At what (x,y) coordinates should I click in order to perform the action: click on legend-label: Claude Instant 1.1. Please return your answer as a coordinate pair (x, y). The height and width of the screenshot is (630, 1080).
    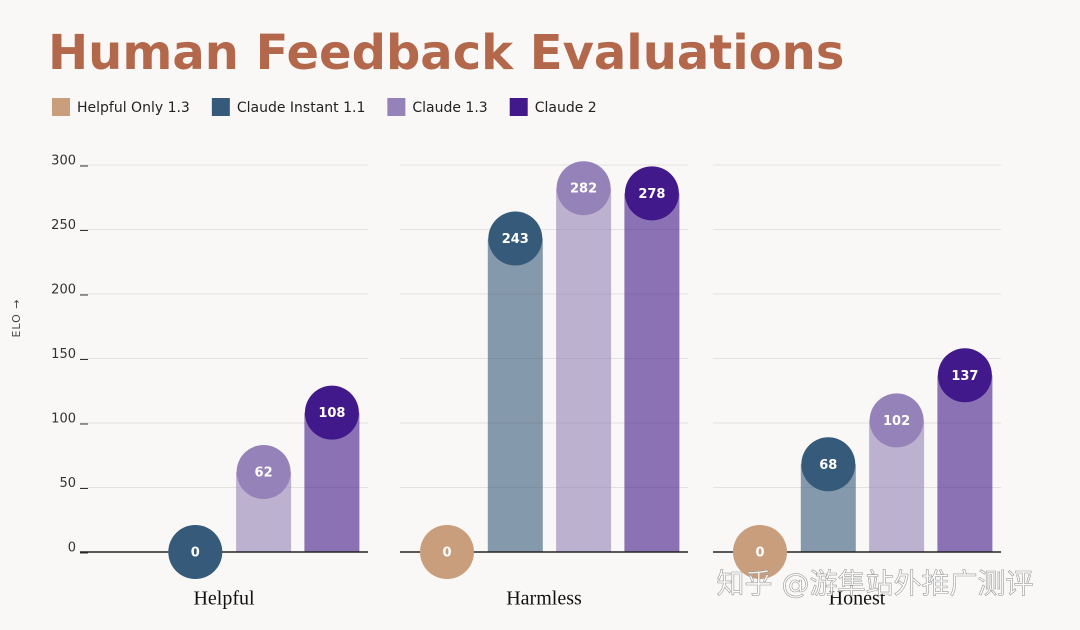
    Looking at the image, I should click on (301, 108).